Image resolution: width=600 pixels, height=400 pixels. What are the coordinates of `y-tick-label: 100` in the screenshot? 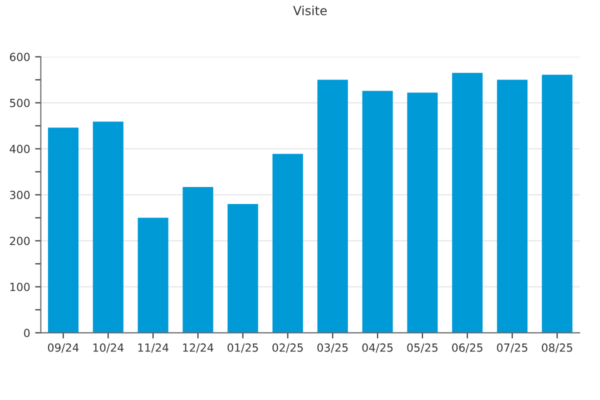 It's located at (20, 287).